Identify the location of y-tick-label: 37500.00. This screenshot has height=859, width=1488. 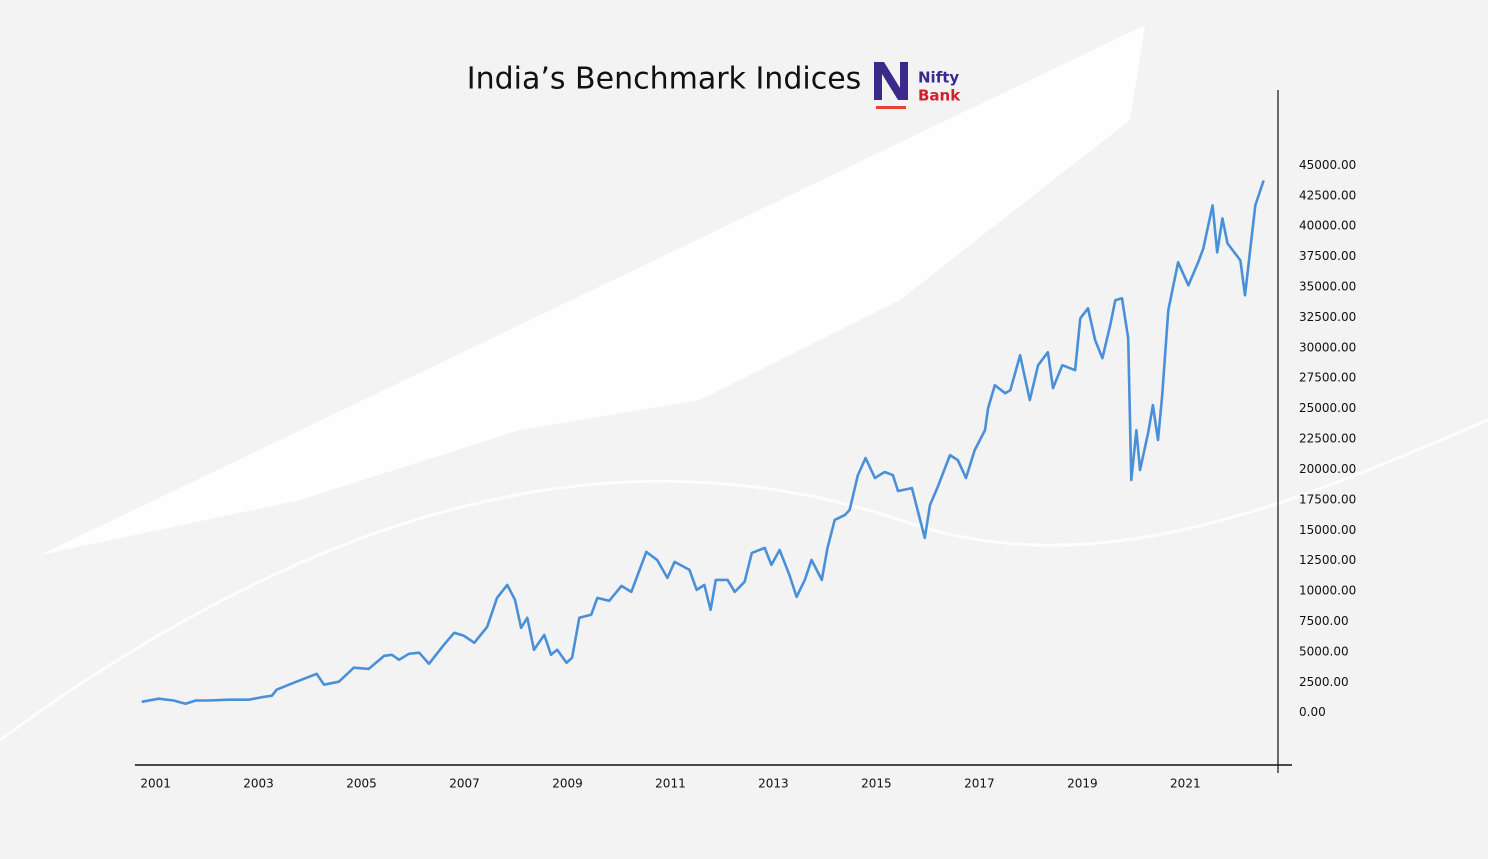
(1327, 256).